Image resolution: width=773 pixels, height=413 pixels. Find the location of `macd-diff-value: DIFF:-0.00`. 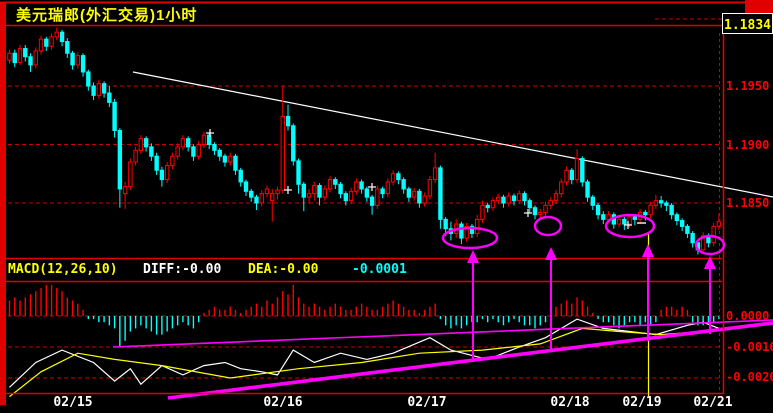

macd-diff-value: DIFF:-0.00 is located at coordinates (182, 269).